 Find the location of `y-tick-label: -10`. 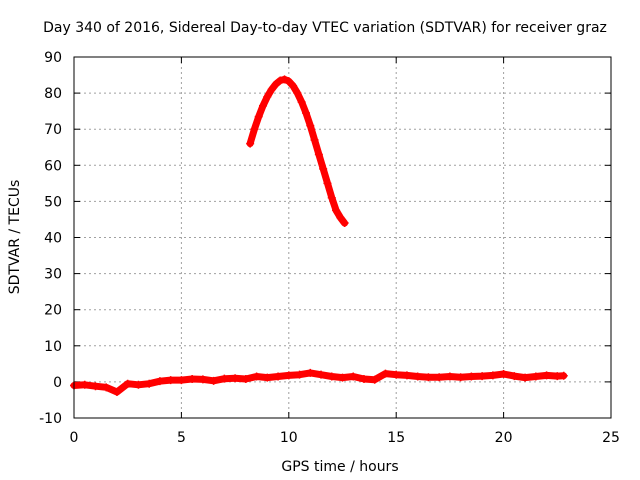

y-tick-label: -10 is located at coordinates (50, 419).